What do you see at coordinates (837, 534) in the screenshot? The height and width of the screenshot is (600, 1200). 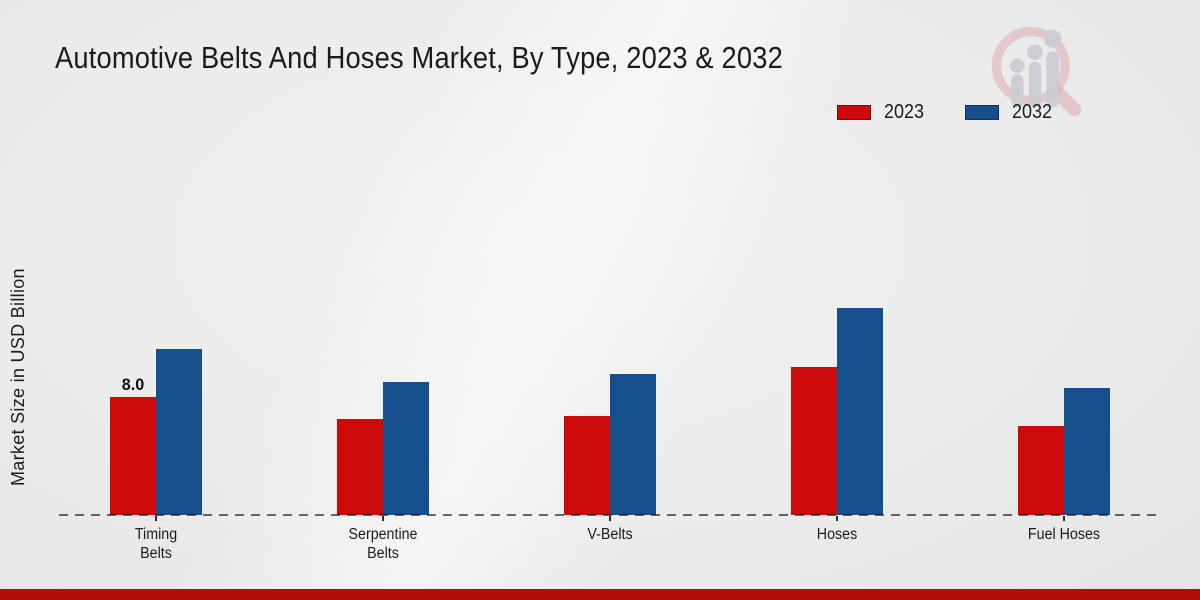 I see `x-tick-label-hoses: Hoses` at bounding box center [837, 534].